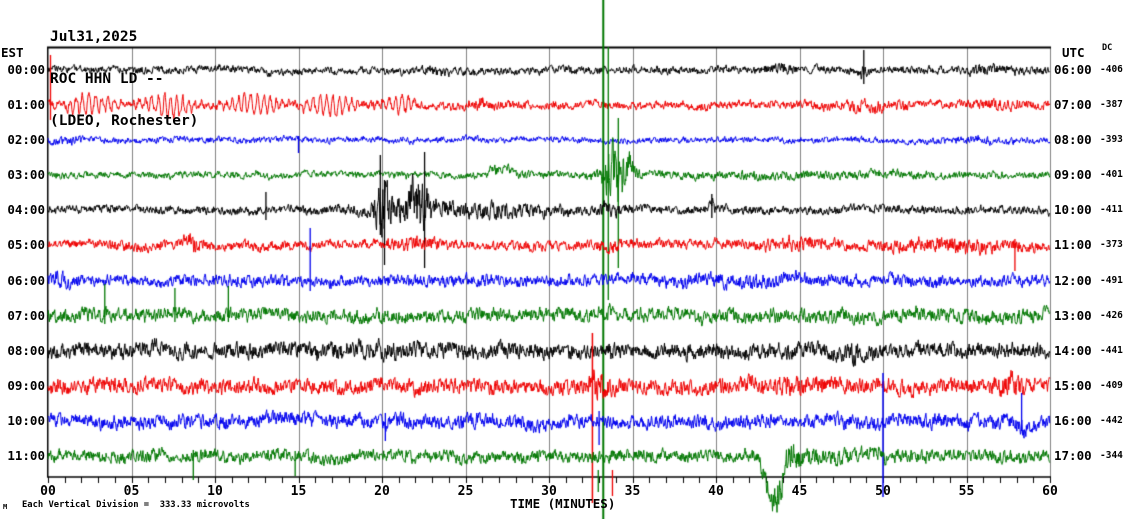 The height and width of the screenshot is (519, 1130). Describe the element at coordinates (716, 491) in the screenshot. I see `x-tick-label: 40` at that location.